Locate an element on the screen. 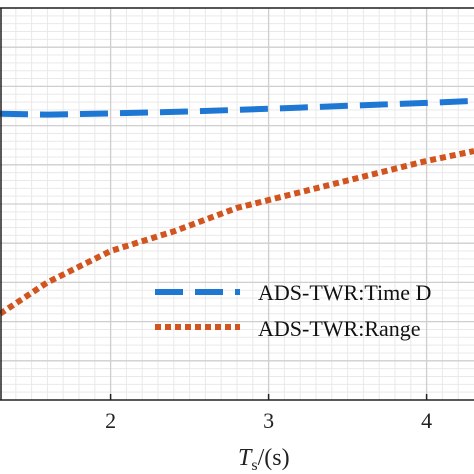 This screenshot has height=474, width=474. x-axis-label-unit: /(s) is located at coordinates (274, 458).